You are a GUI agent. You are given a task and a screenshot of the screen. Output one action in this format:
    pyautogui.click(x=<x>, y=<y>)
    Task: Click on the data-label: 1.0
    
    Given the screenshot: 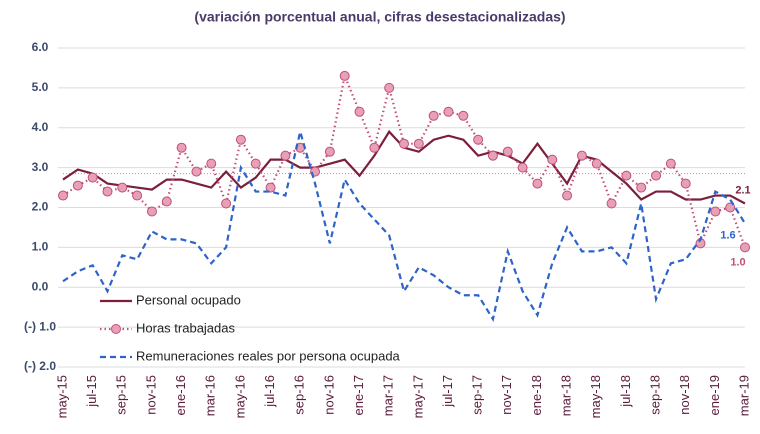 What is the action you would take?
    pyautogui.click(x=737, y=262)
    